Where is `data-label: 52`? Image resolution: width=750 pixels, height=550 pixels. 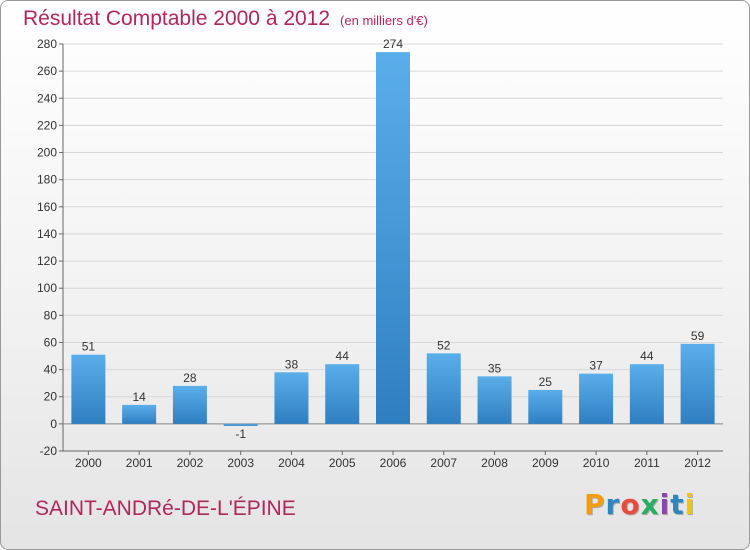
data-label: 52 is located at coordinates (444, 345).